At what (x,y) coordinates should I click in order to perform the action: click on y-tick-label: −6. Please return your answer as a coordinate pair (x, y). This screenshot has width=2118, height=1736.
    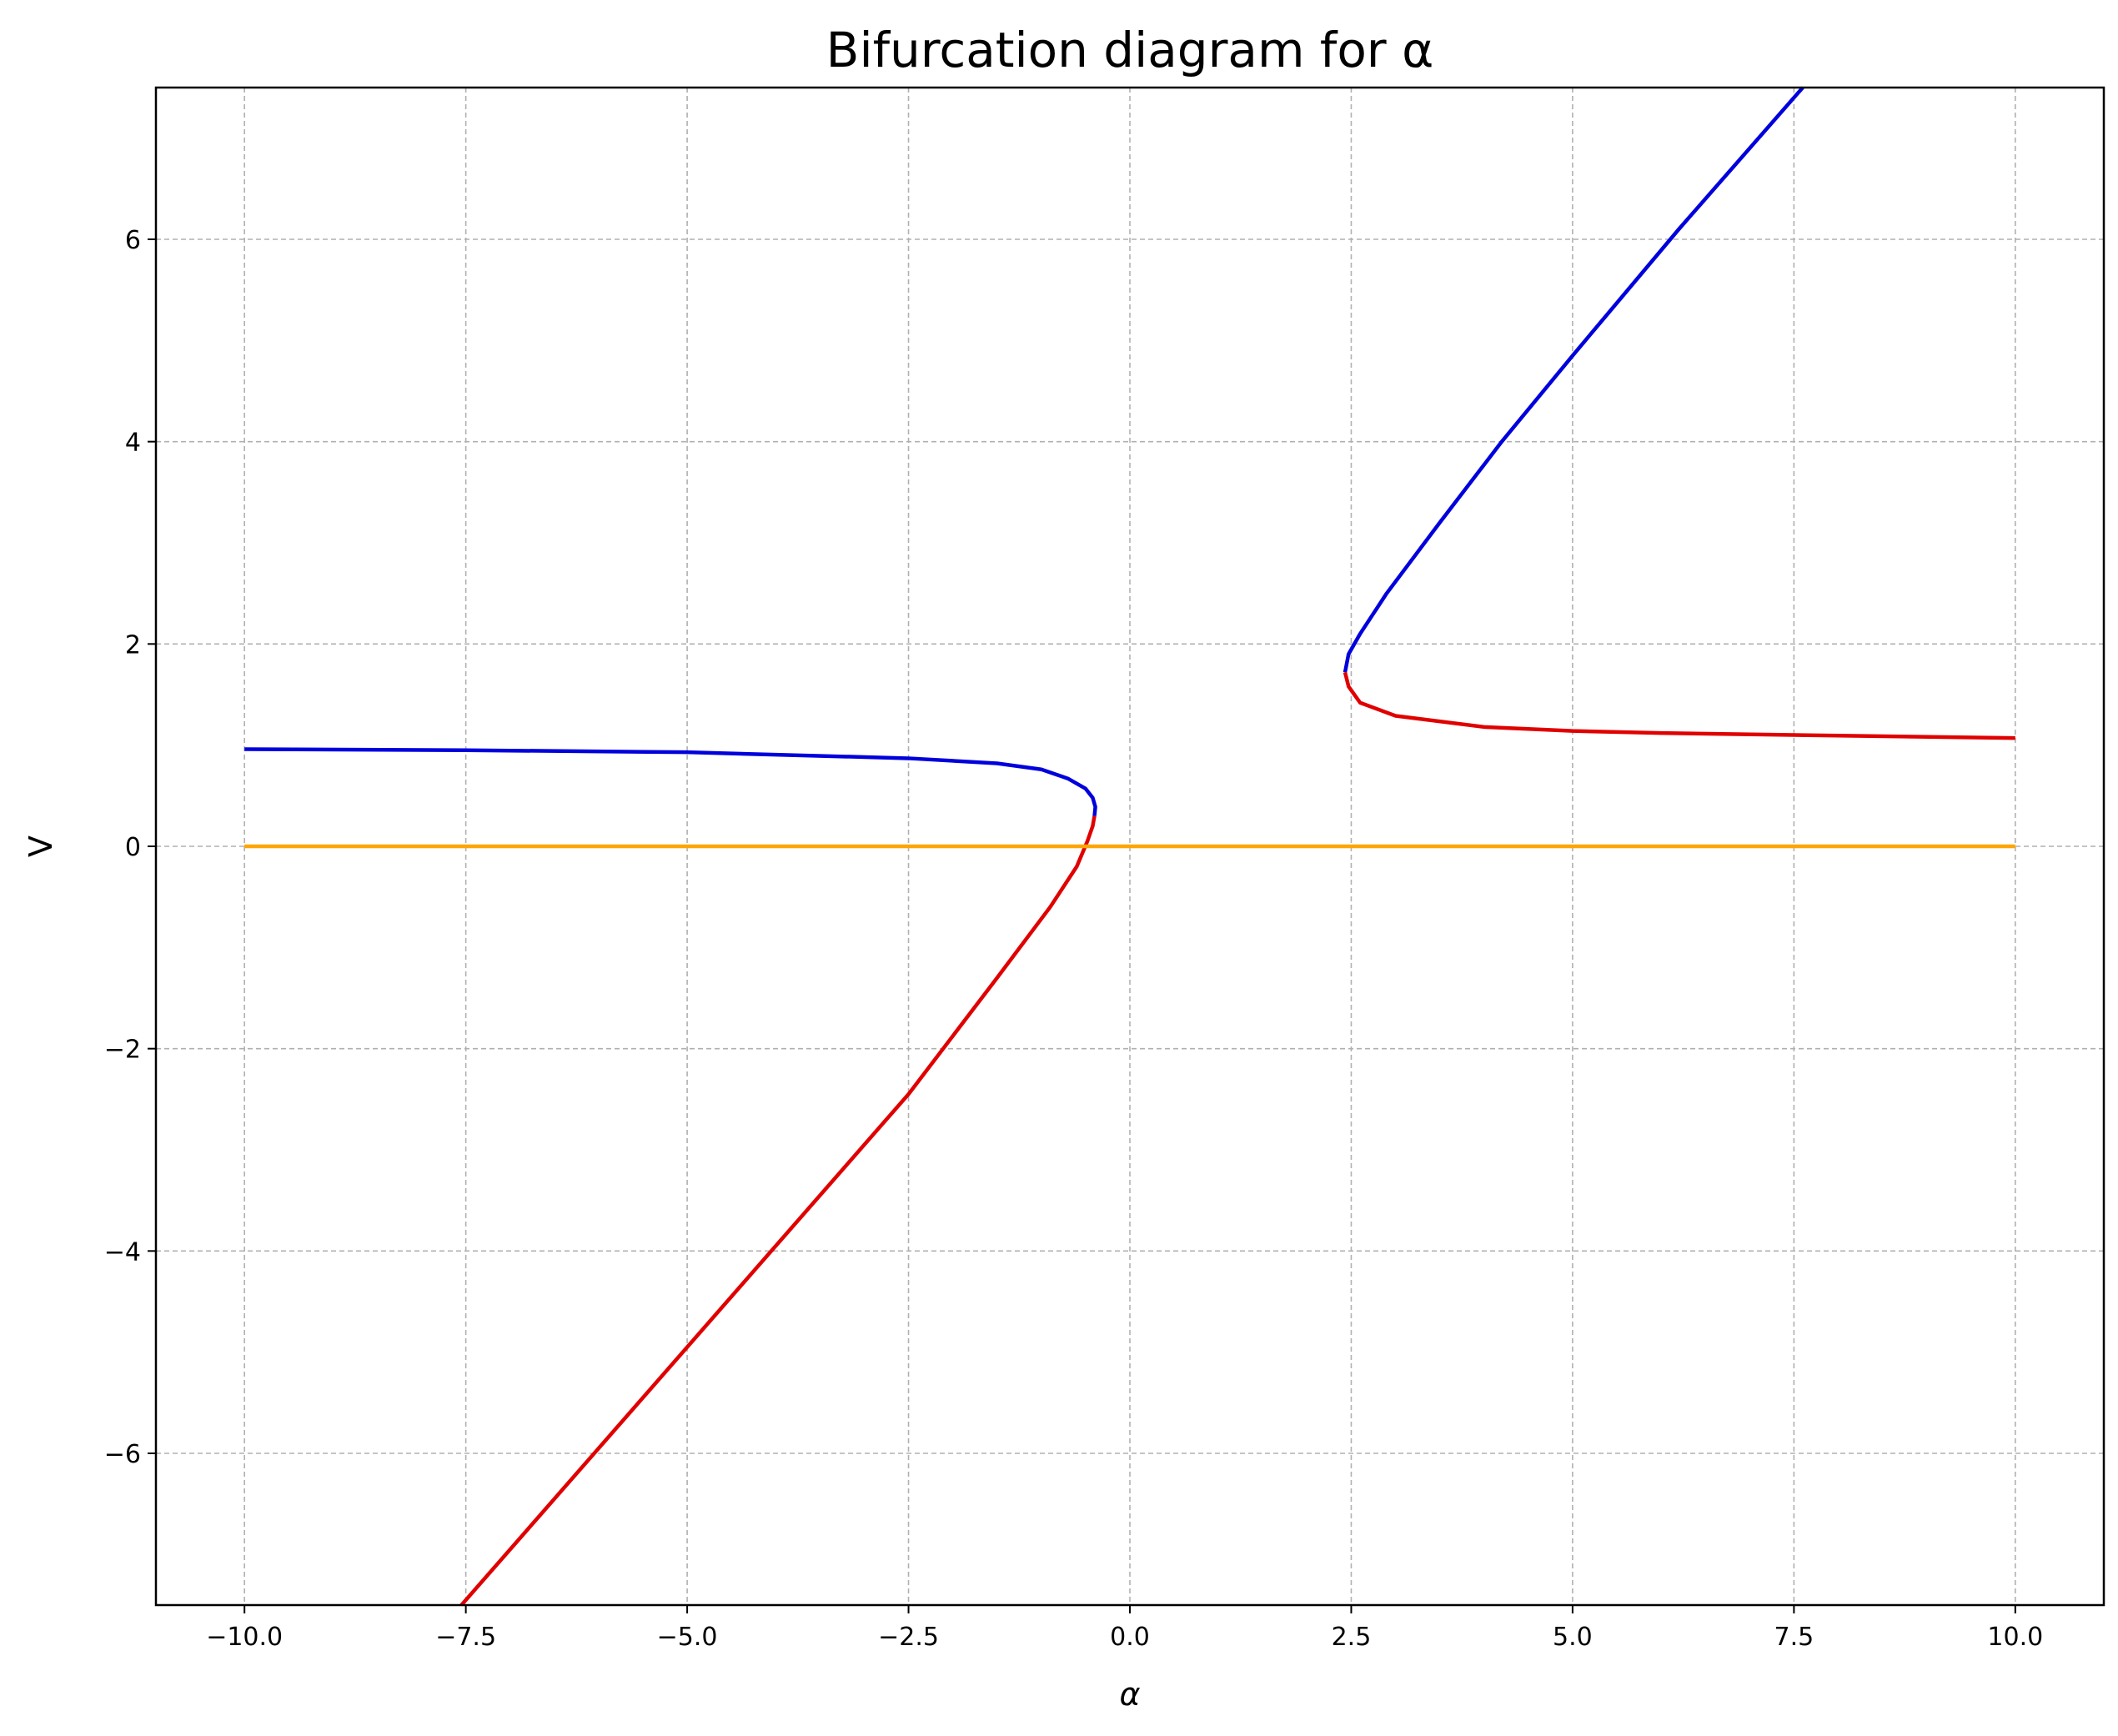
    Looking at the image, I should click on (123, 1455).